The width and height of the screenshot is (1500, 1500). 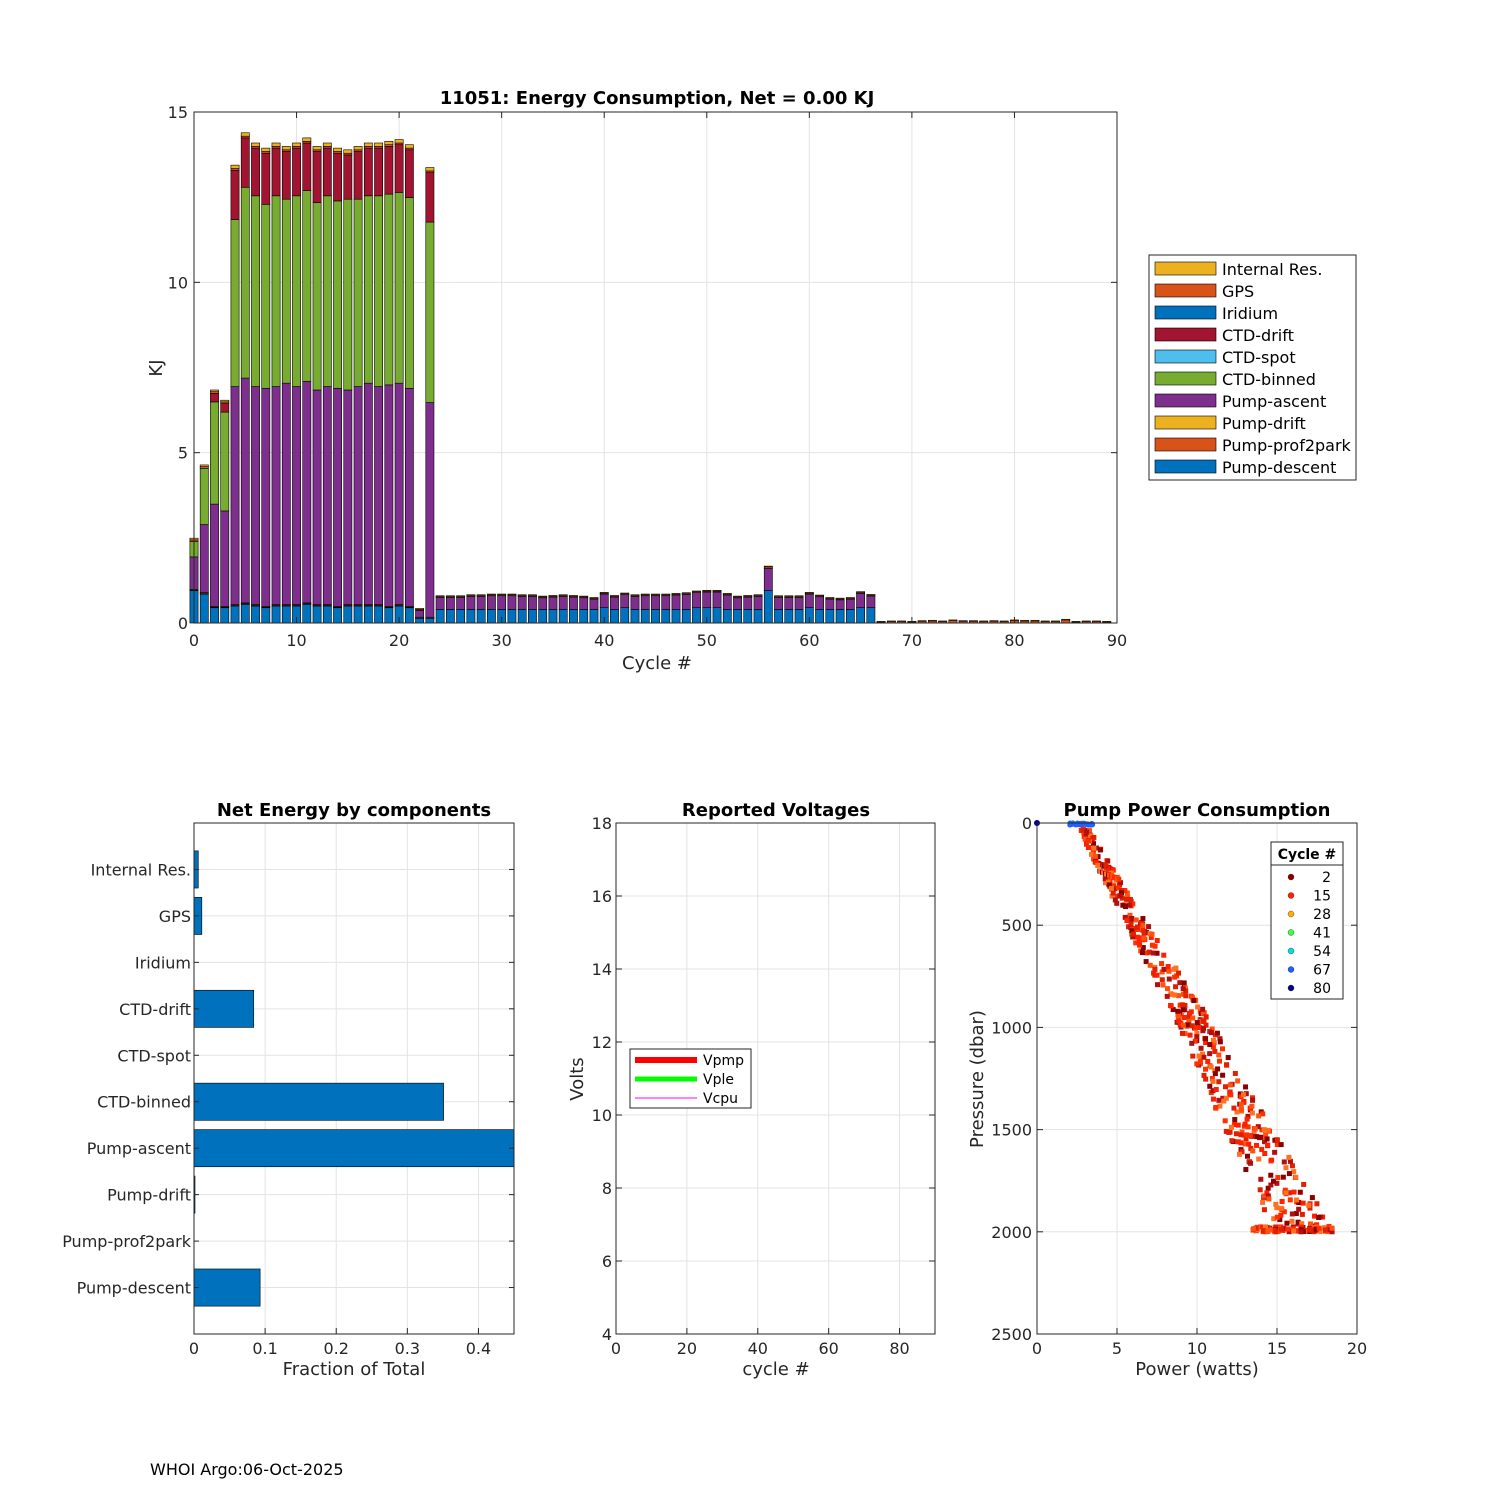 I want to click on pump-y-tick-label: 2500, so click(x=1011, y=1334).